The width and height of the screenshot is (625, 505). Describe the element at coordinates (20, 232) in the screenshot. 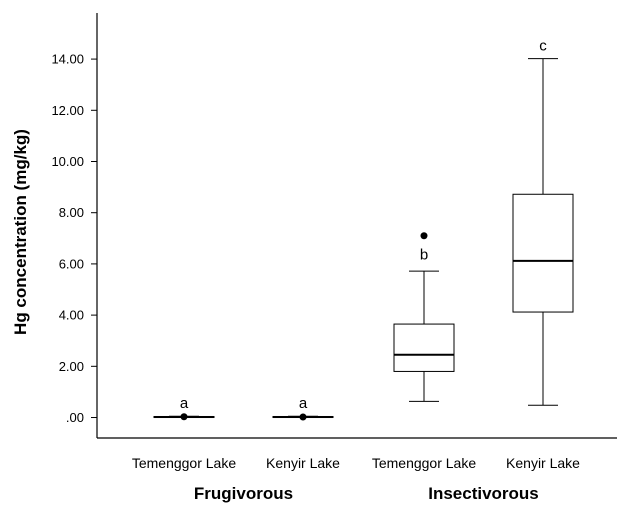

I see `y-axis-label: Hg concentration (mg/kg)` at that location.